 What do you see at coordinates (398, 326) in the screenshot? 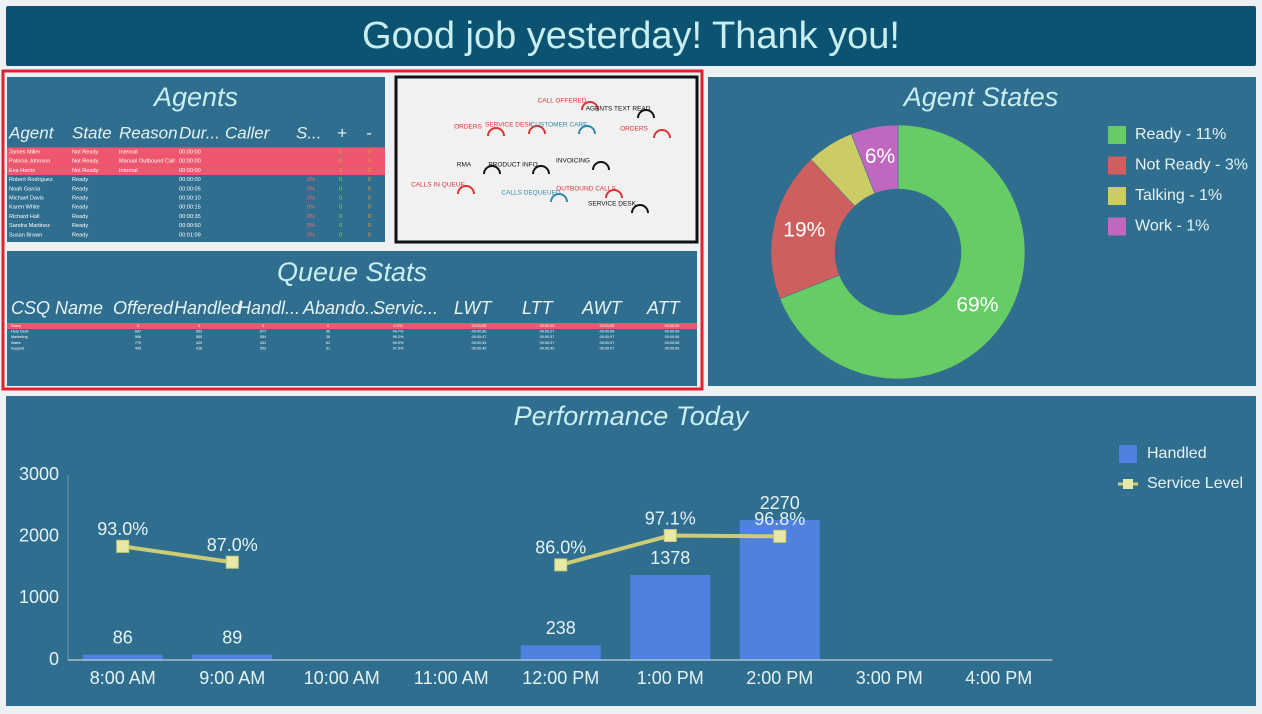
I see `table-cell: 0.0%` at bounding box center [398, 326].